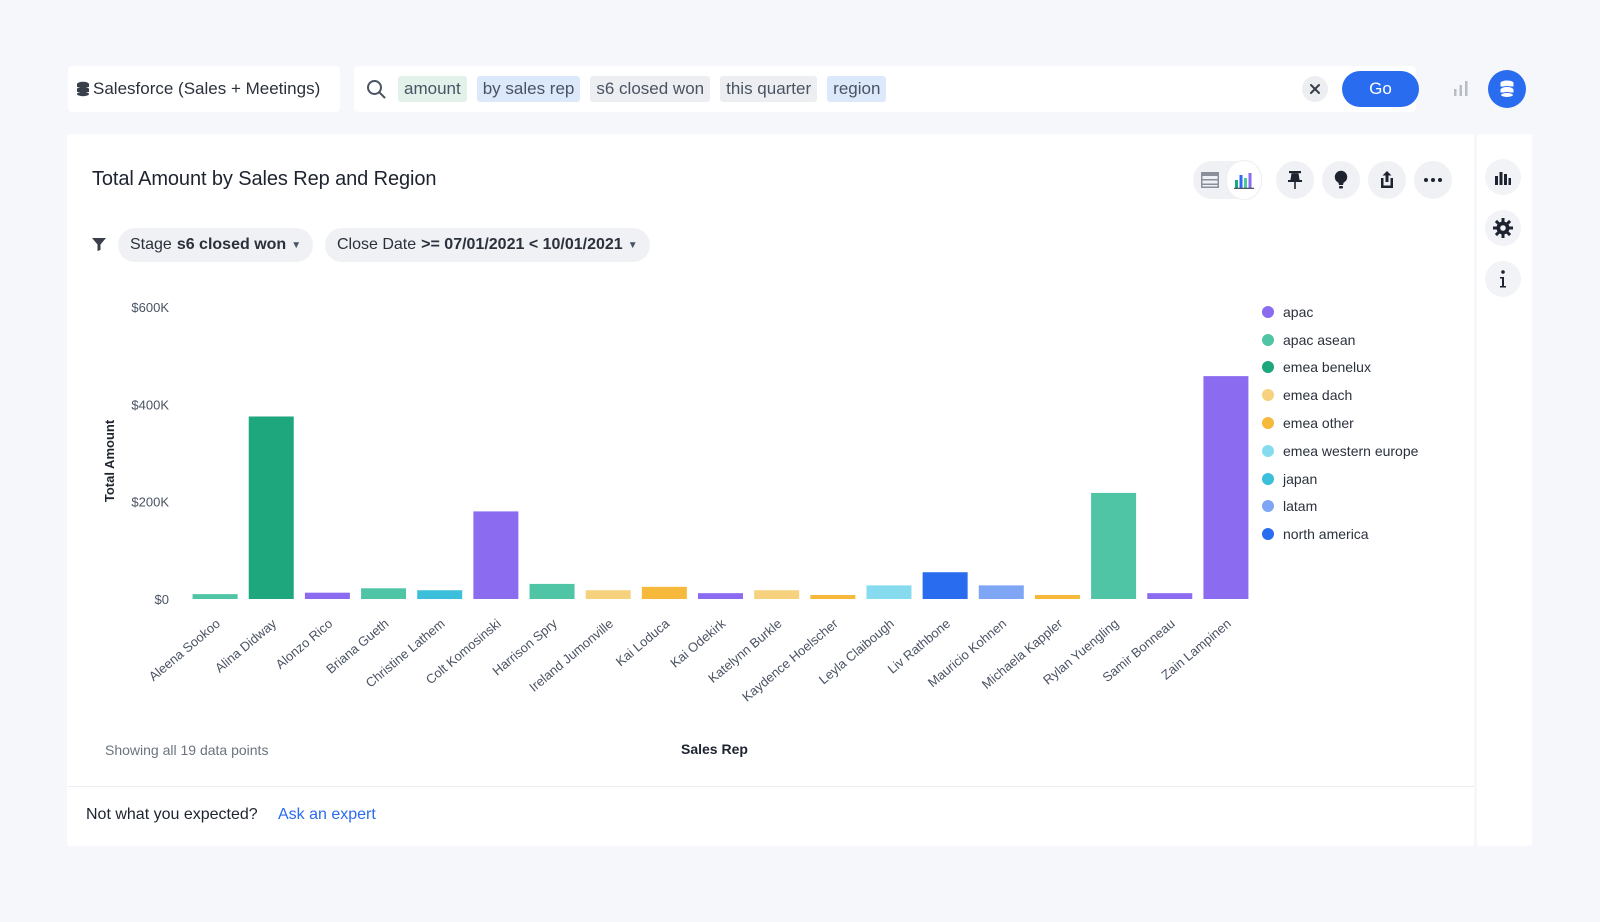  What do you see at coordinates (1340, 312) in the screenshot?
I see `legend-item: apac` at bounding box center [1340, 312].